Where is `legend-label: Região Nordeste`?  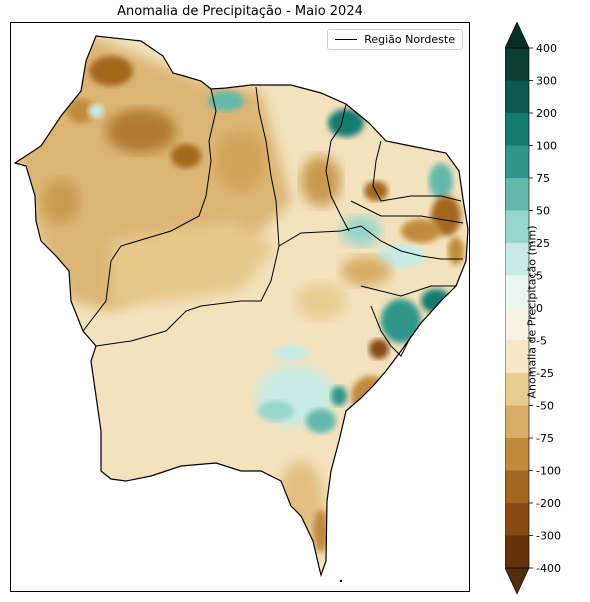 legend-label: Região Nordeste is located at coordinates (409, 39).